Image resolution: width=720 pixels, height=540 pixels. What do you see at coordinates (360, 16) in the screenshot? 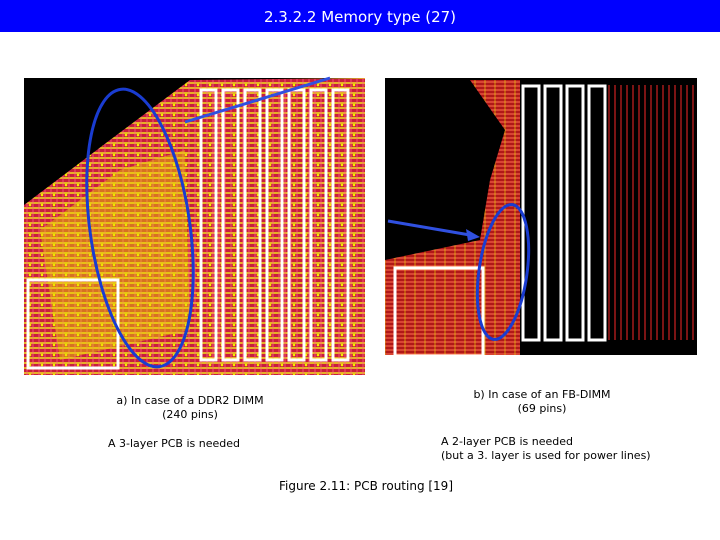
I see `slide-title: 2.3.2.2 Memory type (27)` at bounding box center [360, 16].